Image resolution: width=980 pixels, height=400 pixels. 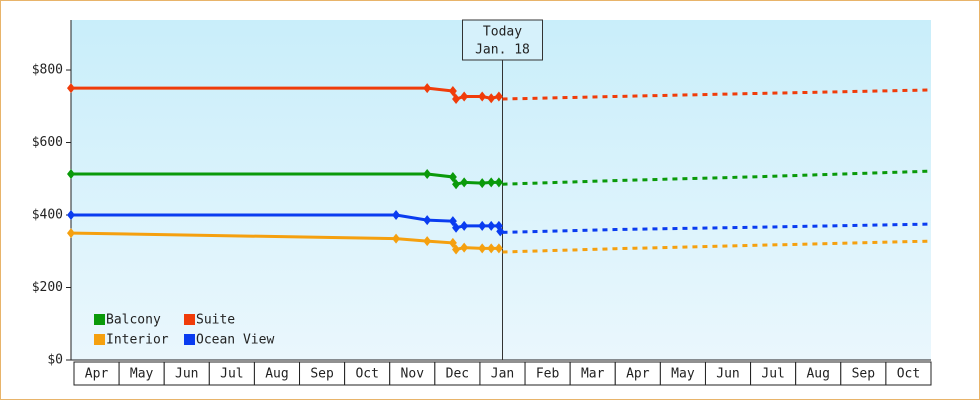 What do you see at coordinates (502, 32) in the screenshot?
I see `today-label: Today` at bounding box center [502, 32].